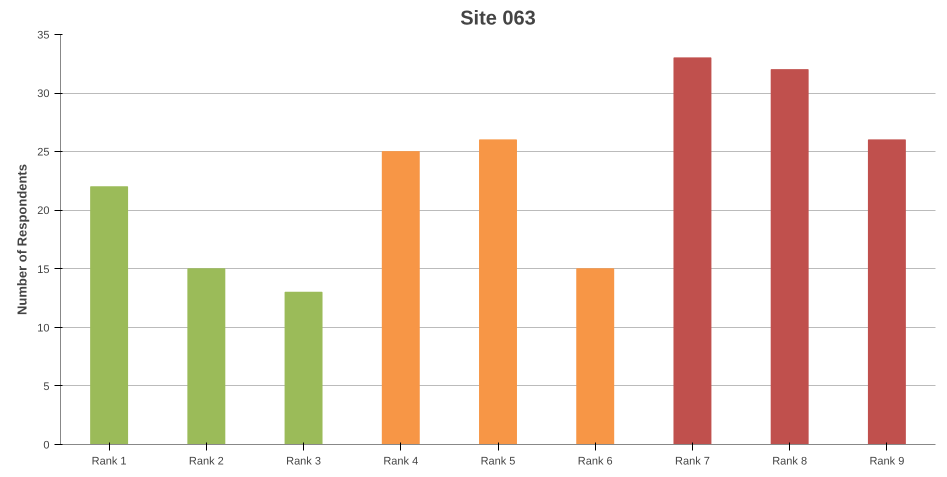 The height and width of the screenshot is (477, 947). I want to click on chart-title: Site 063, so click(498, 19).